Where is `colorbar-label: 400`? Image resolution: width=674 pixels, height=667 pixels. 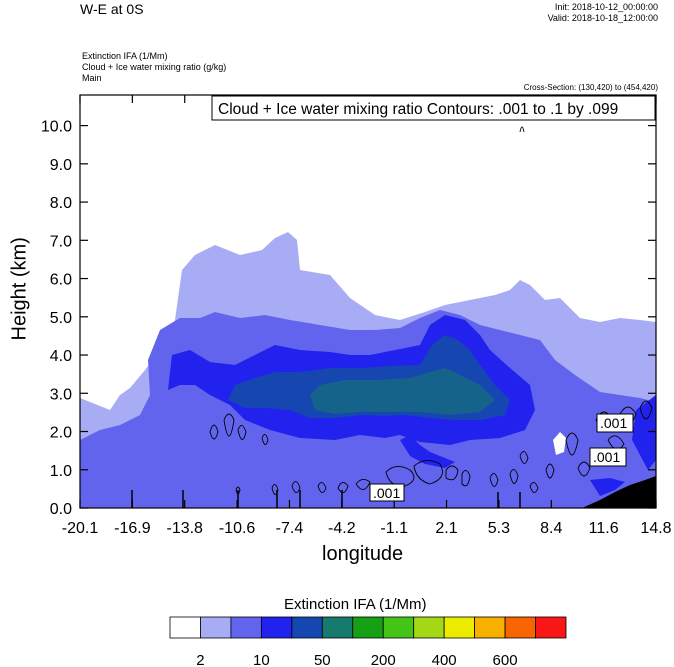 colorbar-label: 400 is located at coordinates (444, 659).